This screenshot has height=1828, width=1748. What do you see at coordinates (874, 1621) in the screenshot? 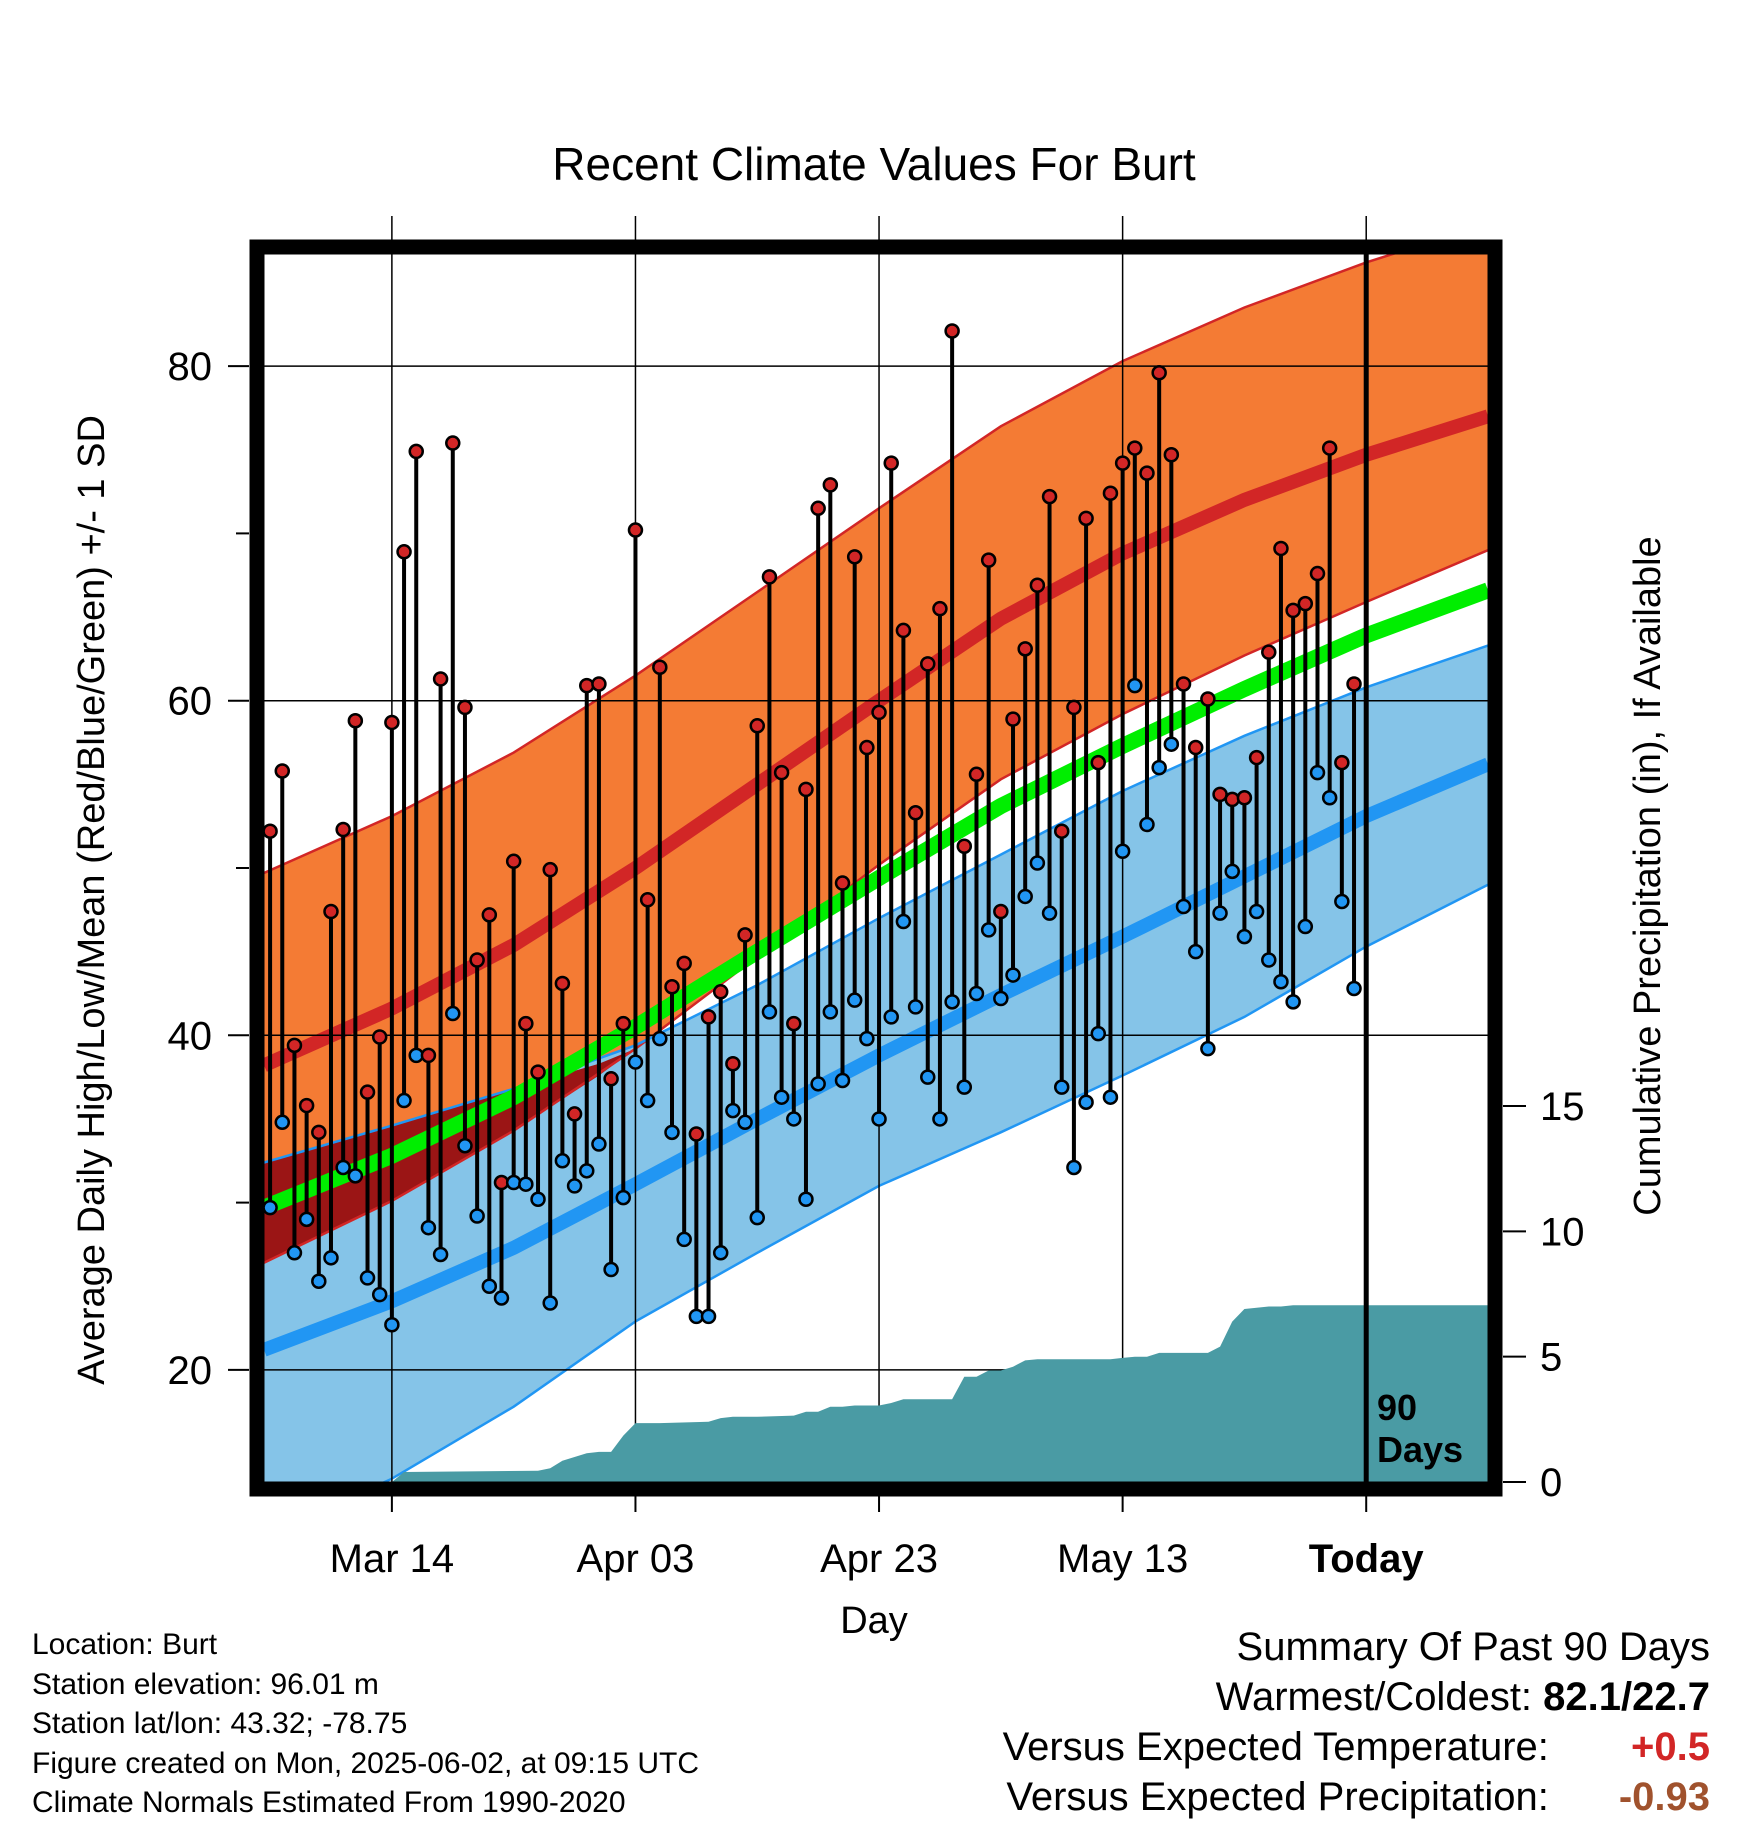
I see `x-axis-label: Day` at bounding box center [874, 1621].